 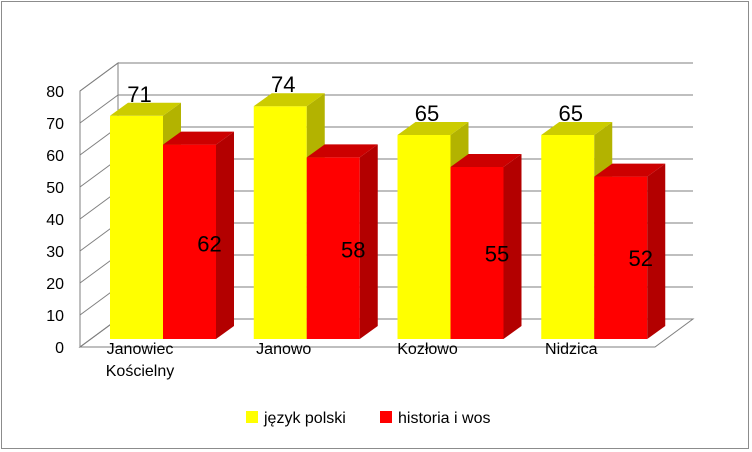 What do you see at coordinates (304, 418) in the screenshot?
I see `legend-label: język polski` at bounding box center [304, 418].